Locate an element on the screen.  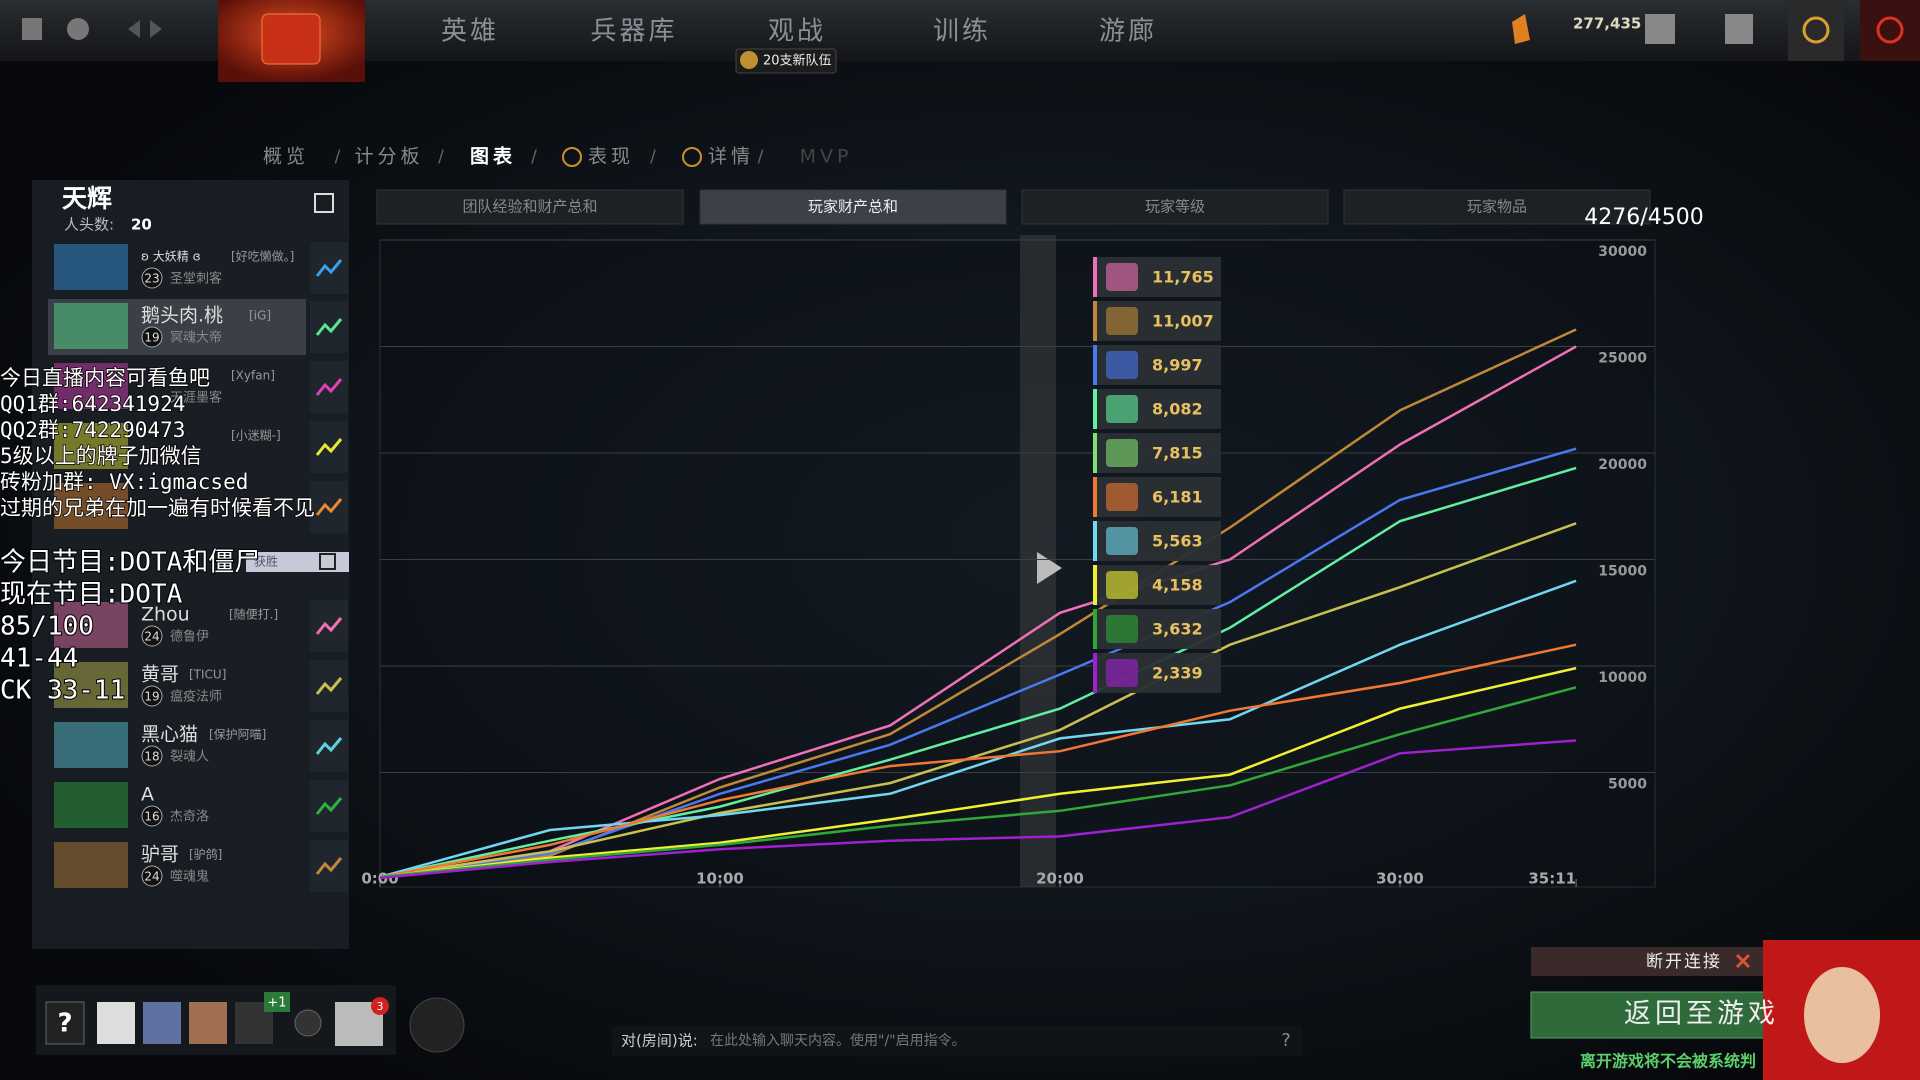
chat-wheel-button is located at coordinates (437, 1025).